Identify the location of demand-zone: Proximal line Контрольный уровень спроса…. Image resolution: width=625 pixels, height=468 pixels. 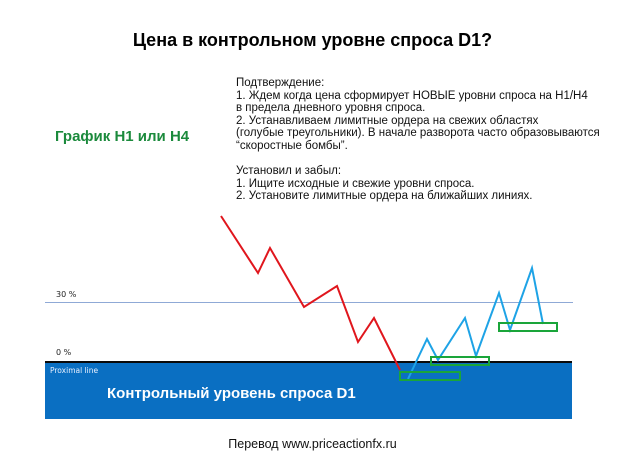
(308, 390).